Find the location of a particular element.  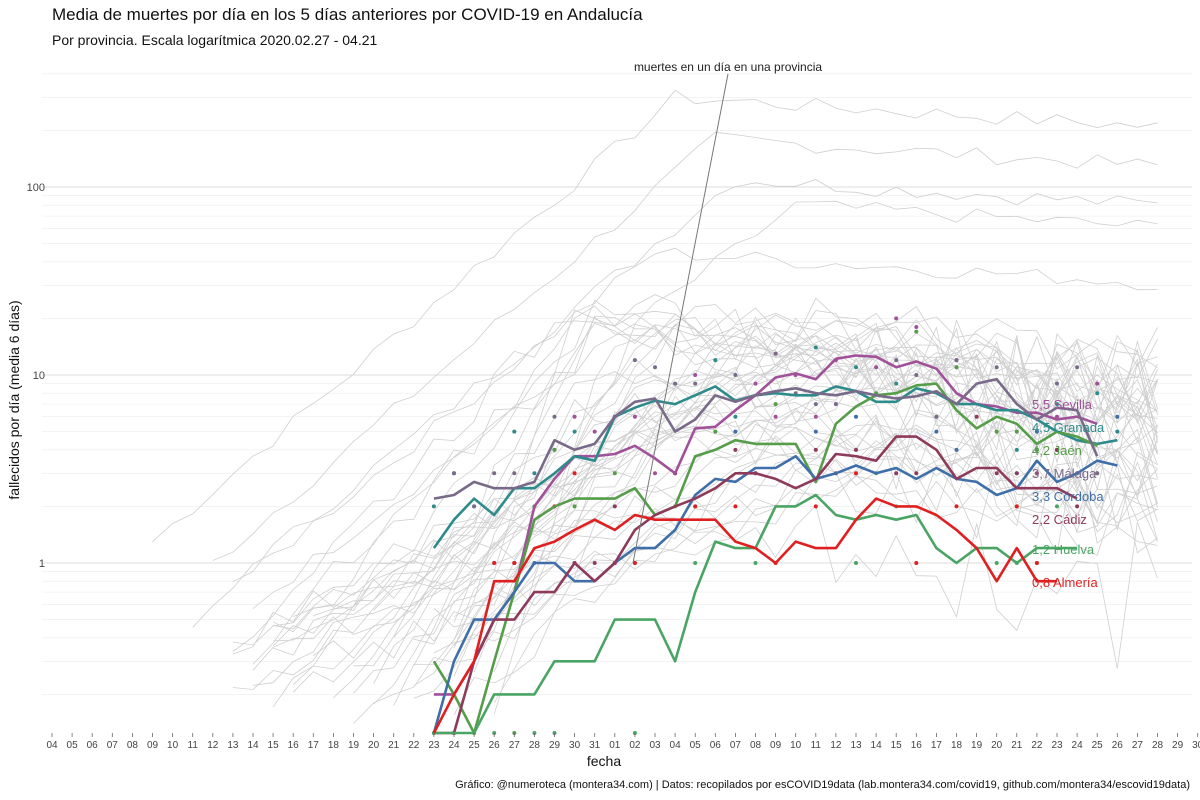

x-tick-label: 13 is located at coordinates (856, 745).